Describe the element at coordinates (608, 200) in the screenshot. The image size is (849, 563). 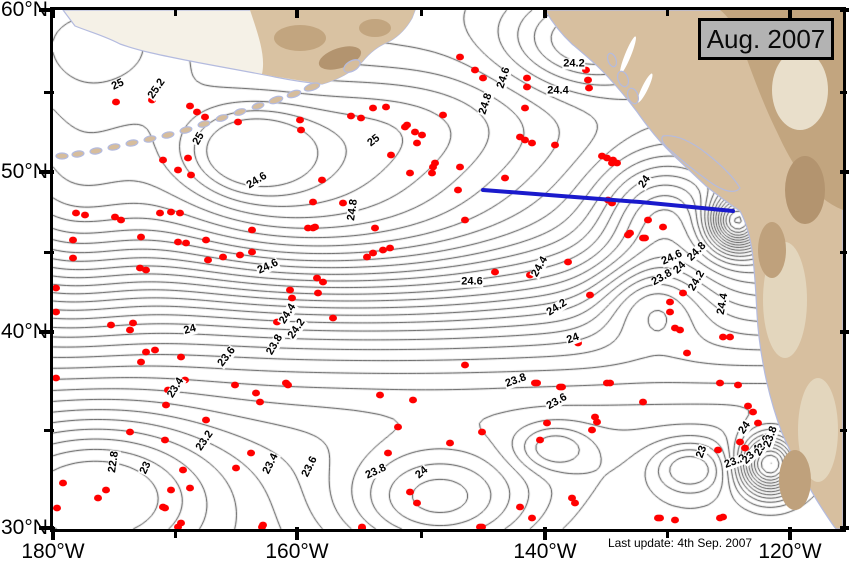
I see `section-line` at that location.